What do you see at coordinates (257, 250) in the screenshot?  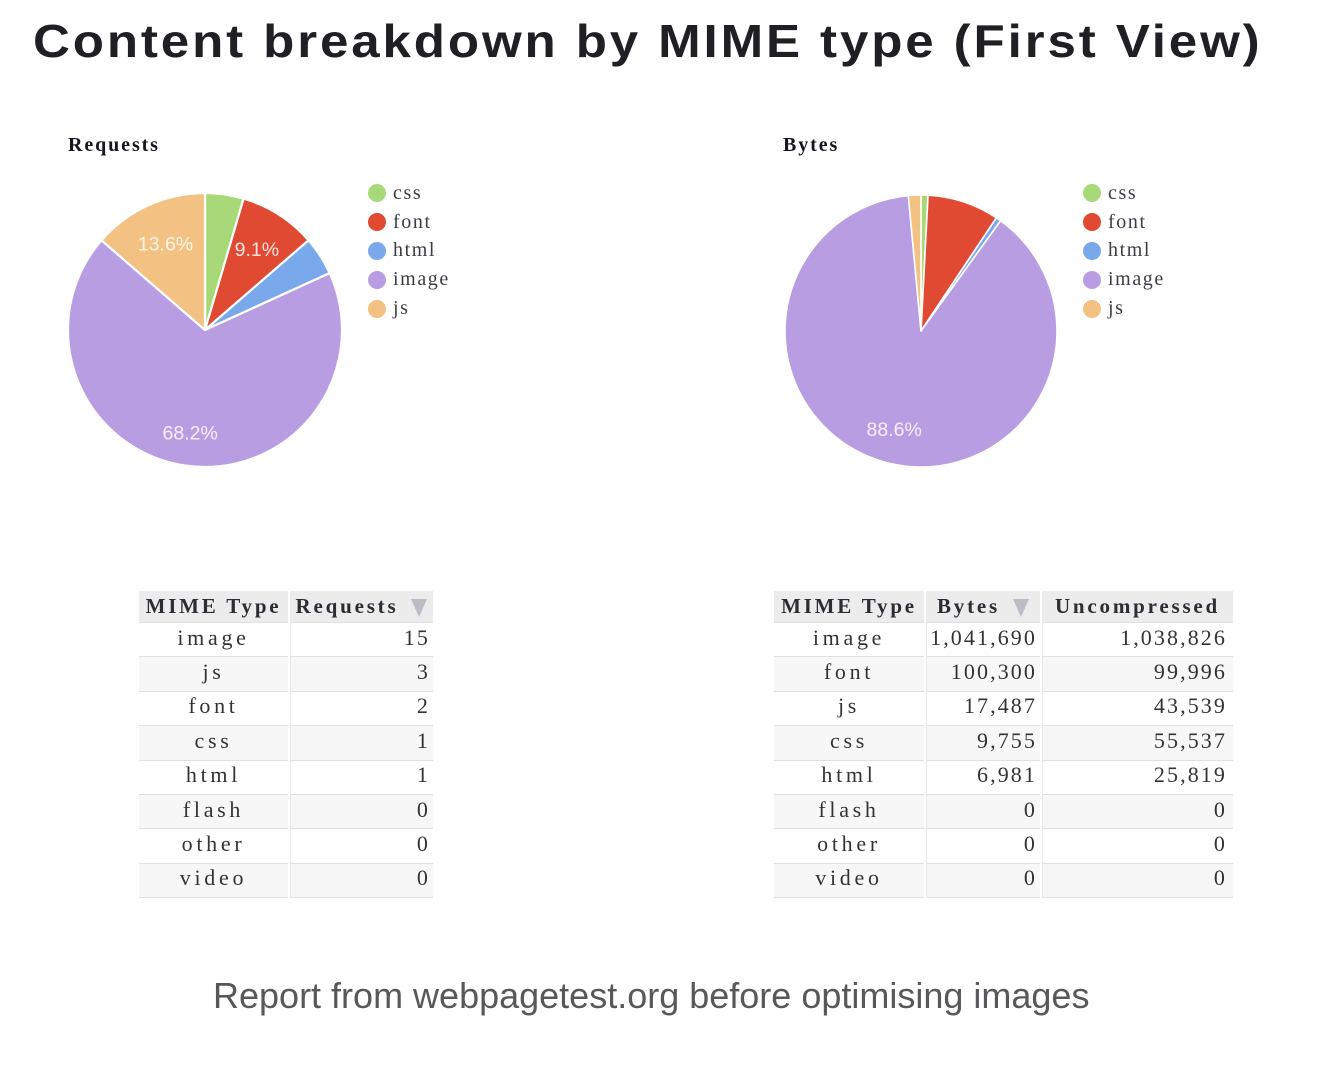 I see `svg-text: 9.1%` at bounding box center [257, 250].